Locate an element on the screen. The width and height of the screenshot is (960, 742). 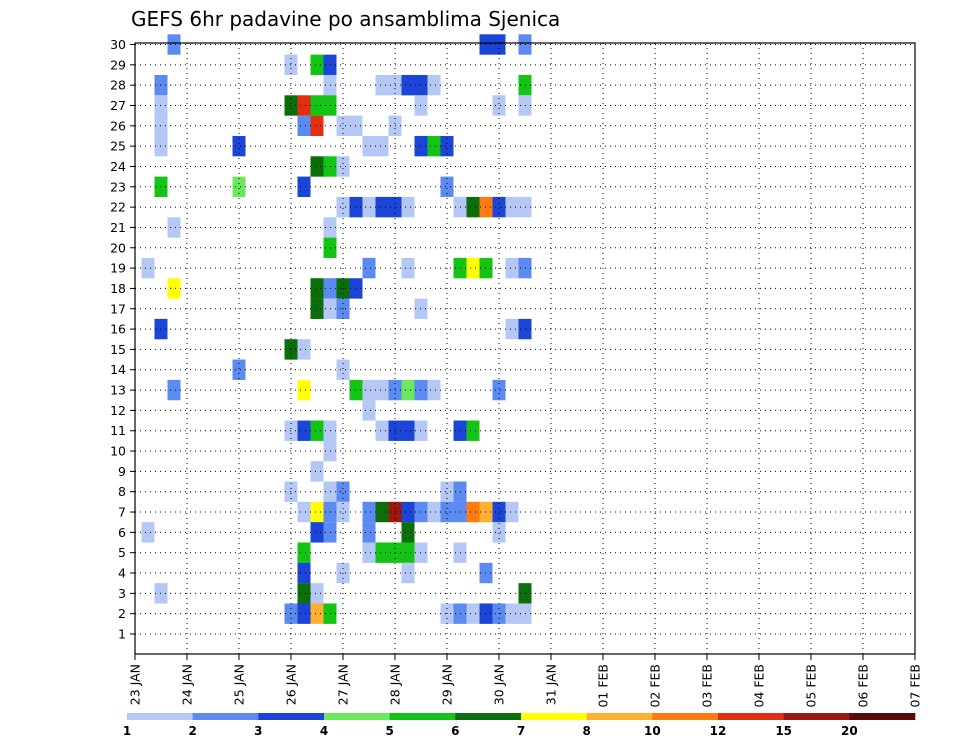
colorbar-label: 15 is located at coordinates (783, 731).